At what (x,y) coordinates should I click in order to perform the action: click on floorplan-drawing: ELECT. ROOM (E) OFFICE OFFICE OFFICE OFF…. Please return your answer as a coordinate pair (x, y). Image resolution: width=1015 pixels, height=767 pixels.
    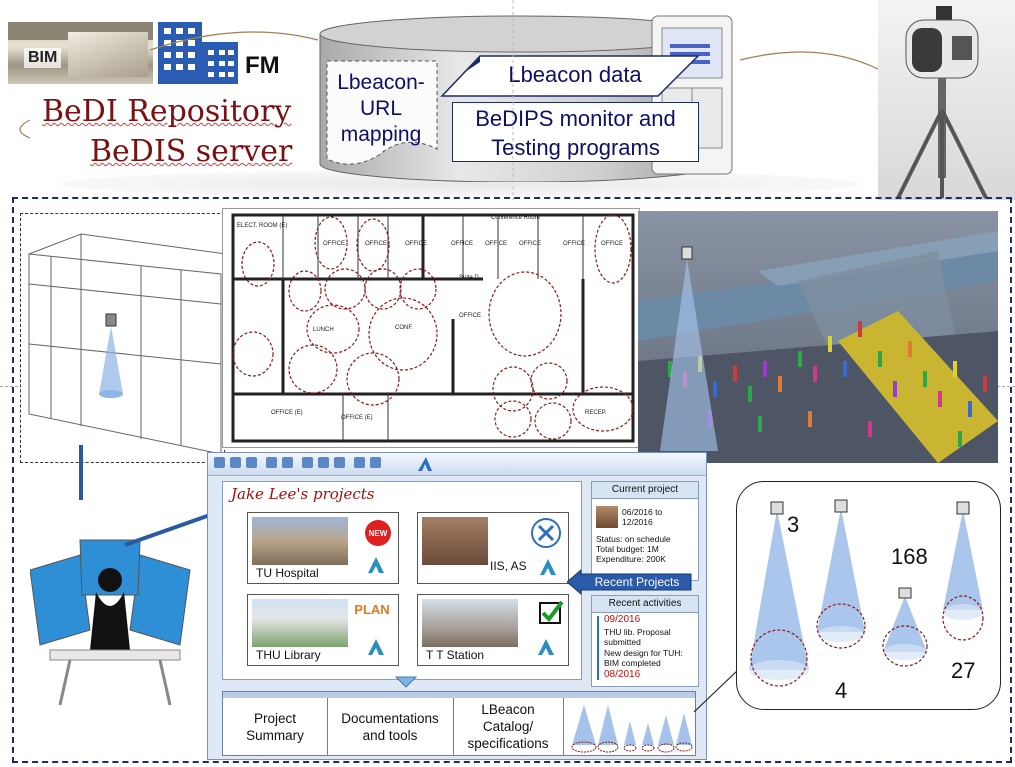
    Looking at the image, I should click on (433, 328).